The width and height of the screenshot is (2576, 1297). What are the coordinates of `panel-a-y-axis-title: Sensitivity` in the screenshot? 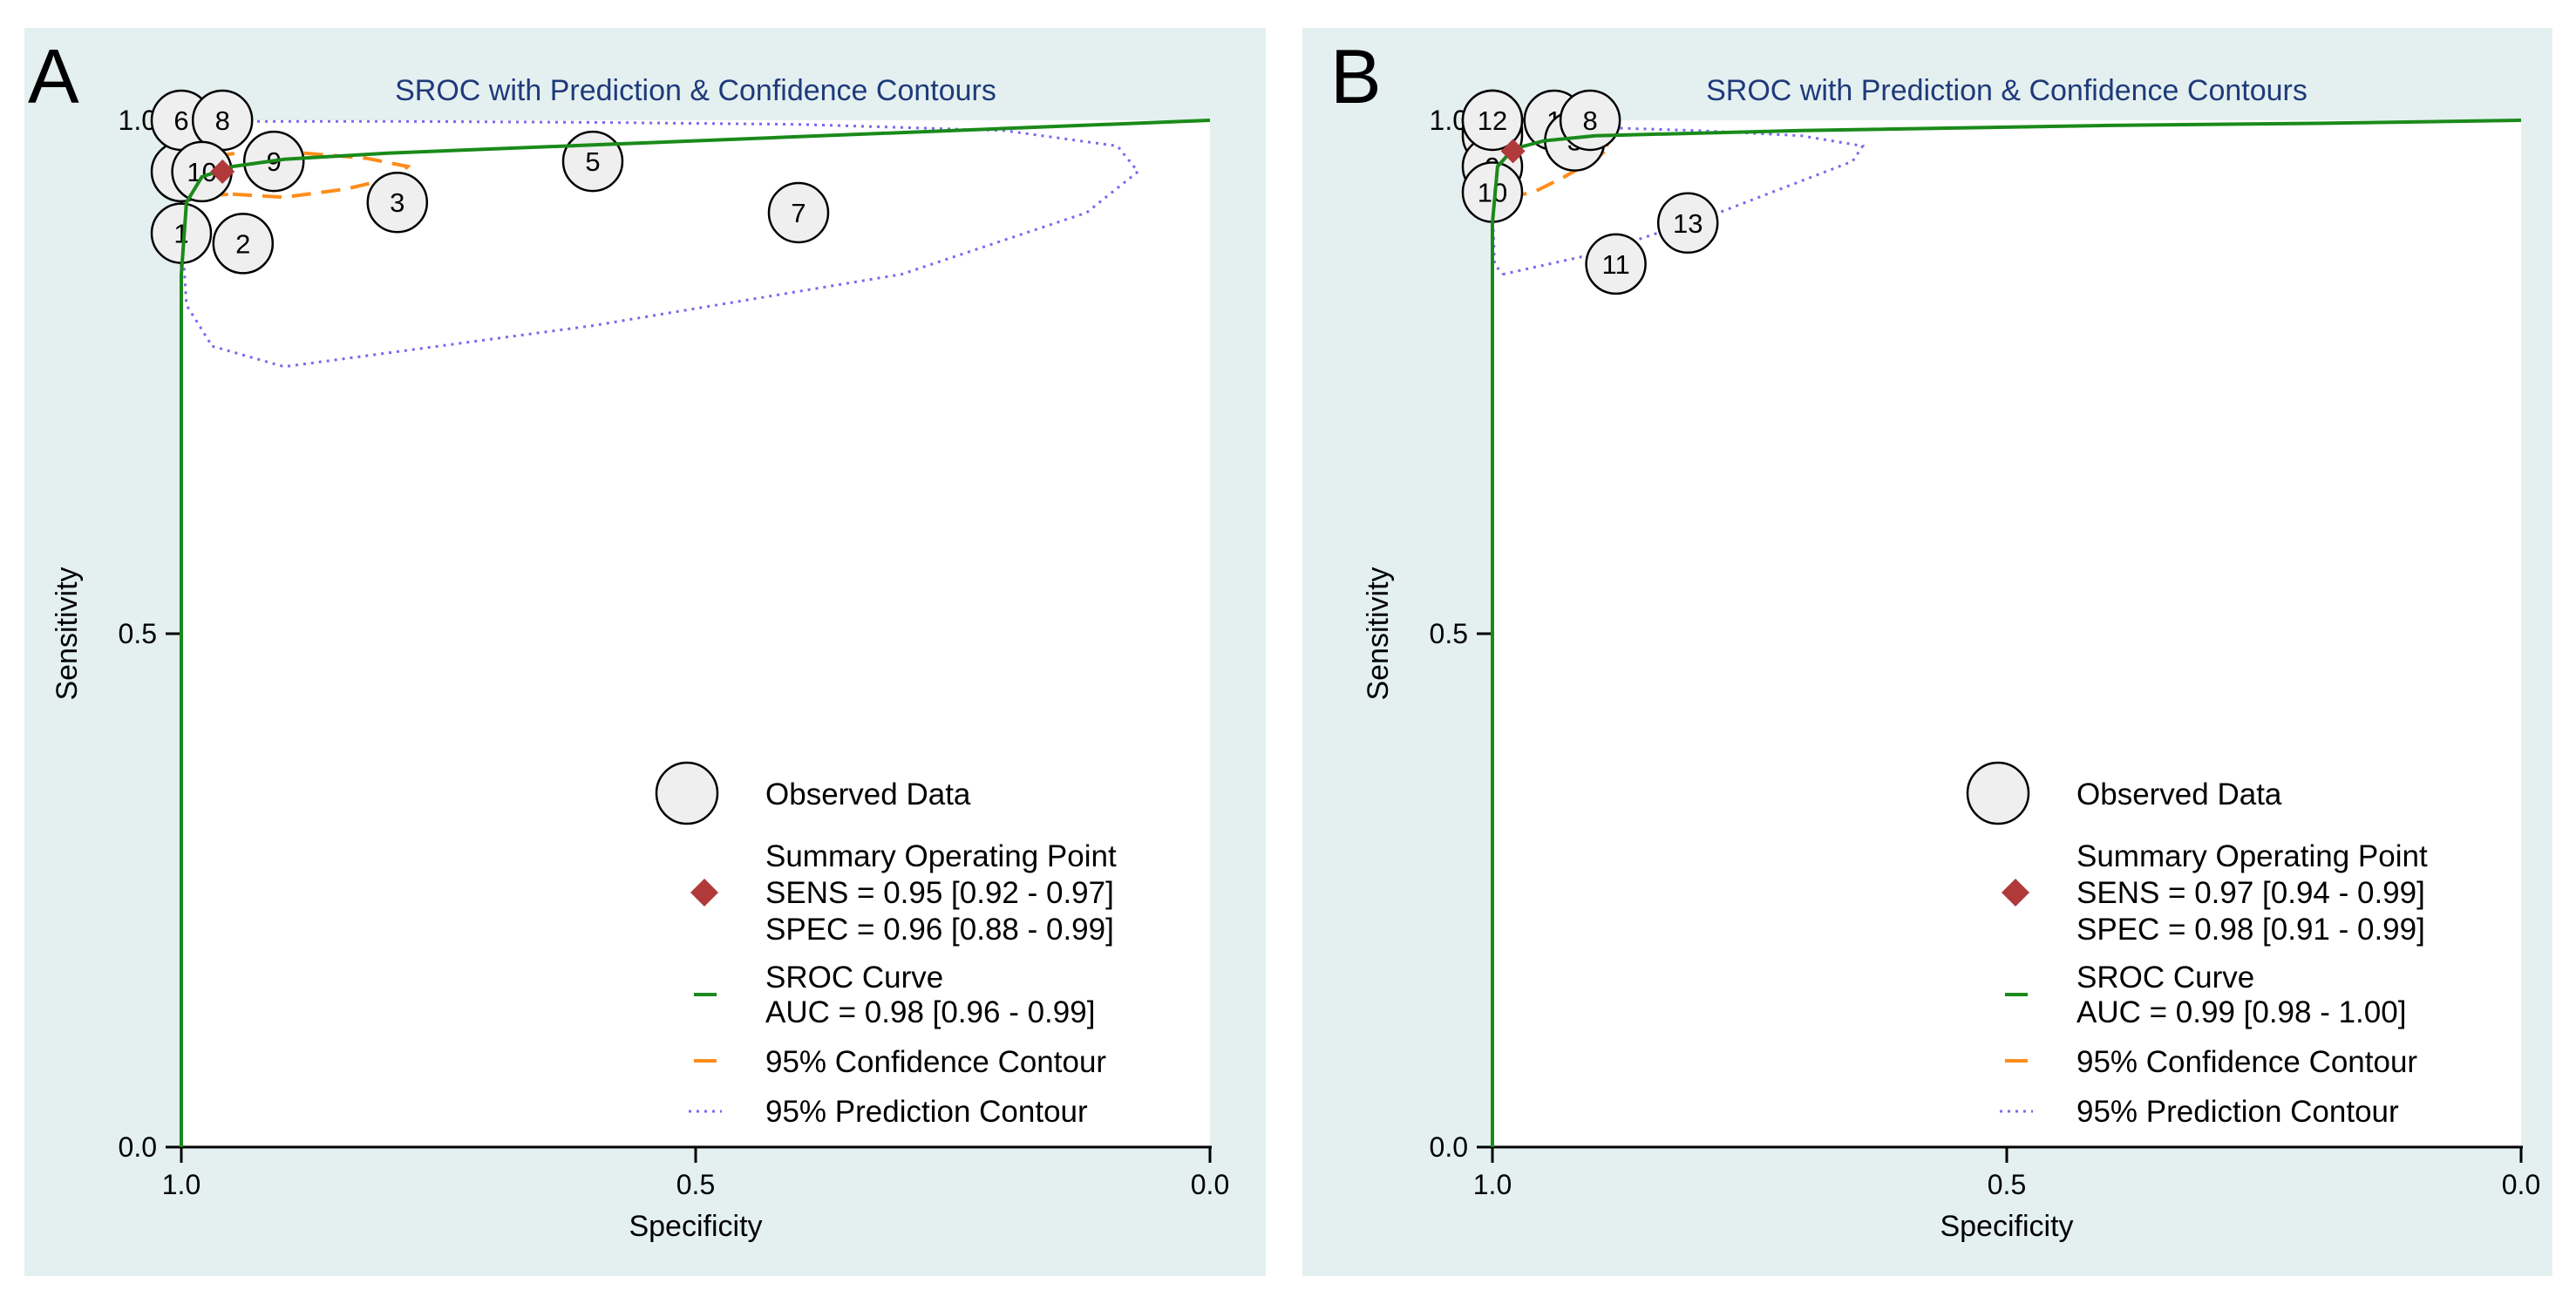 It's located at (67, 633).